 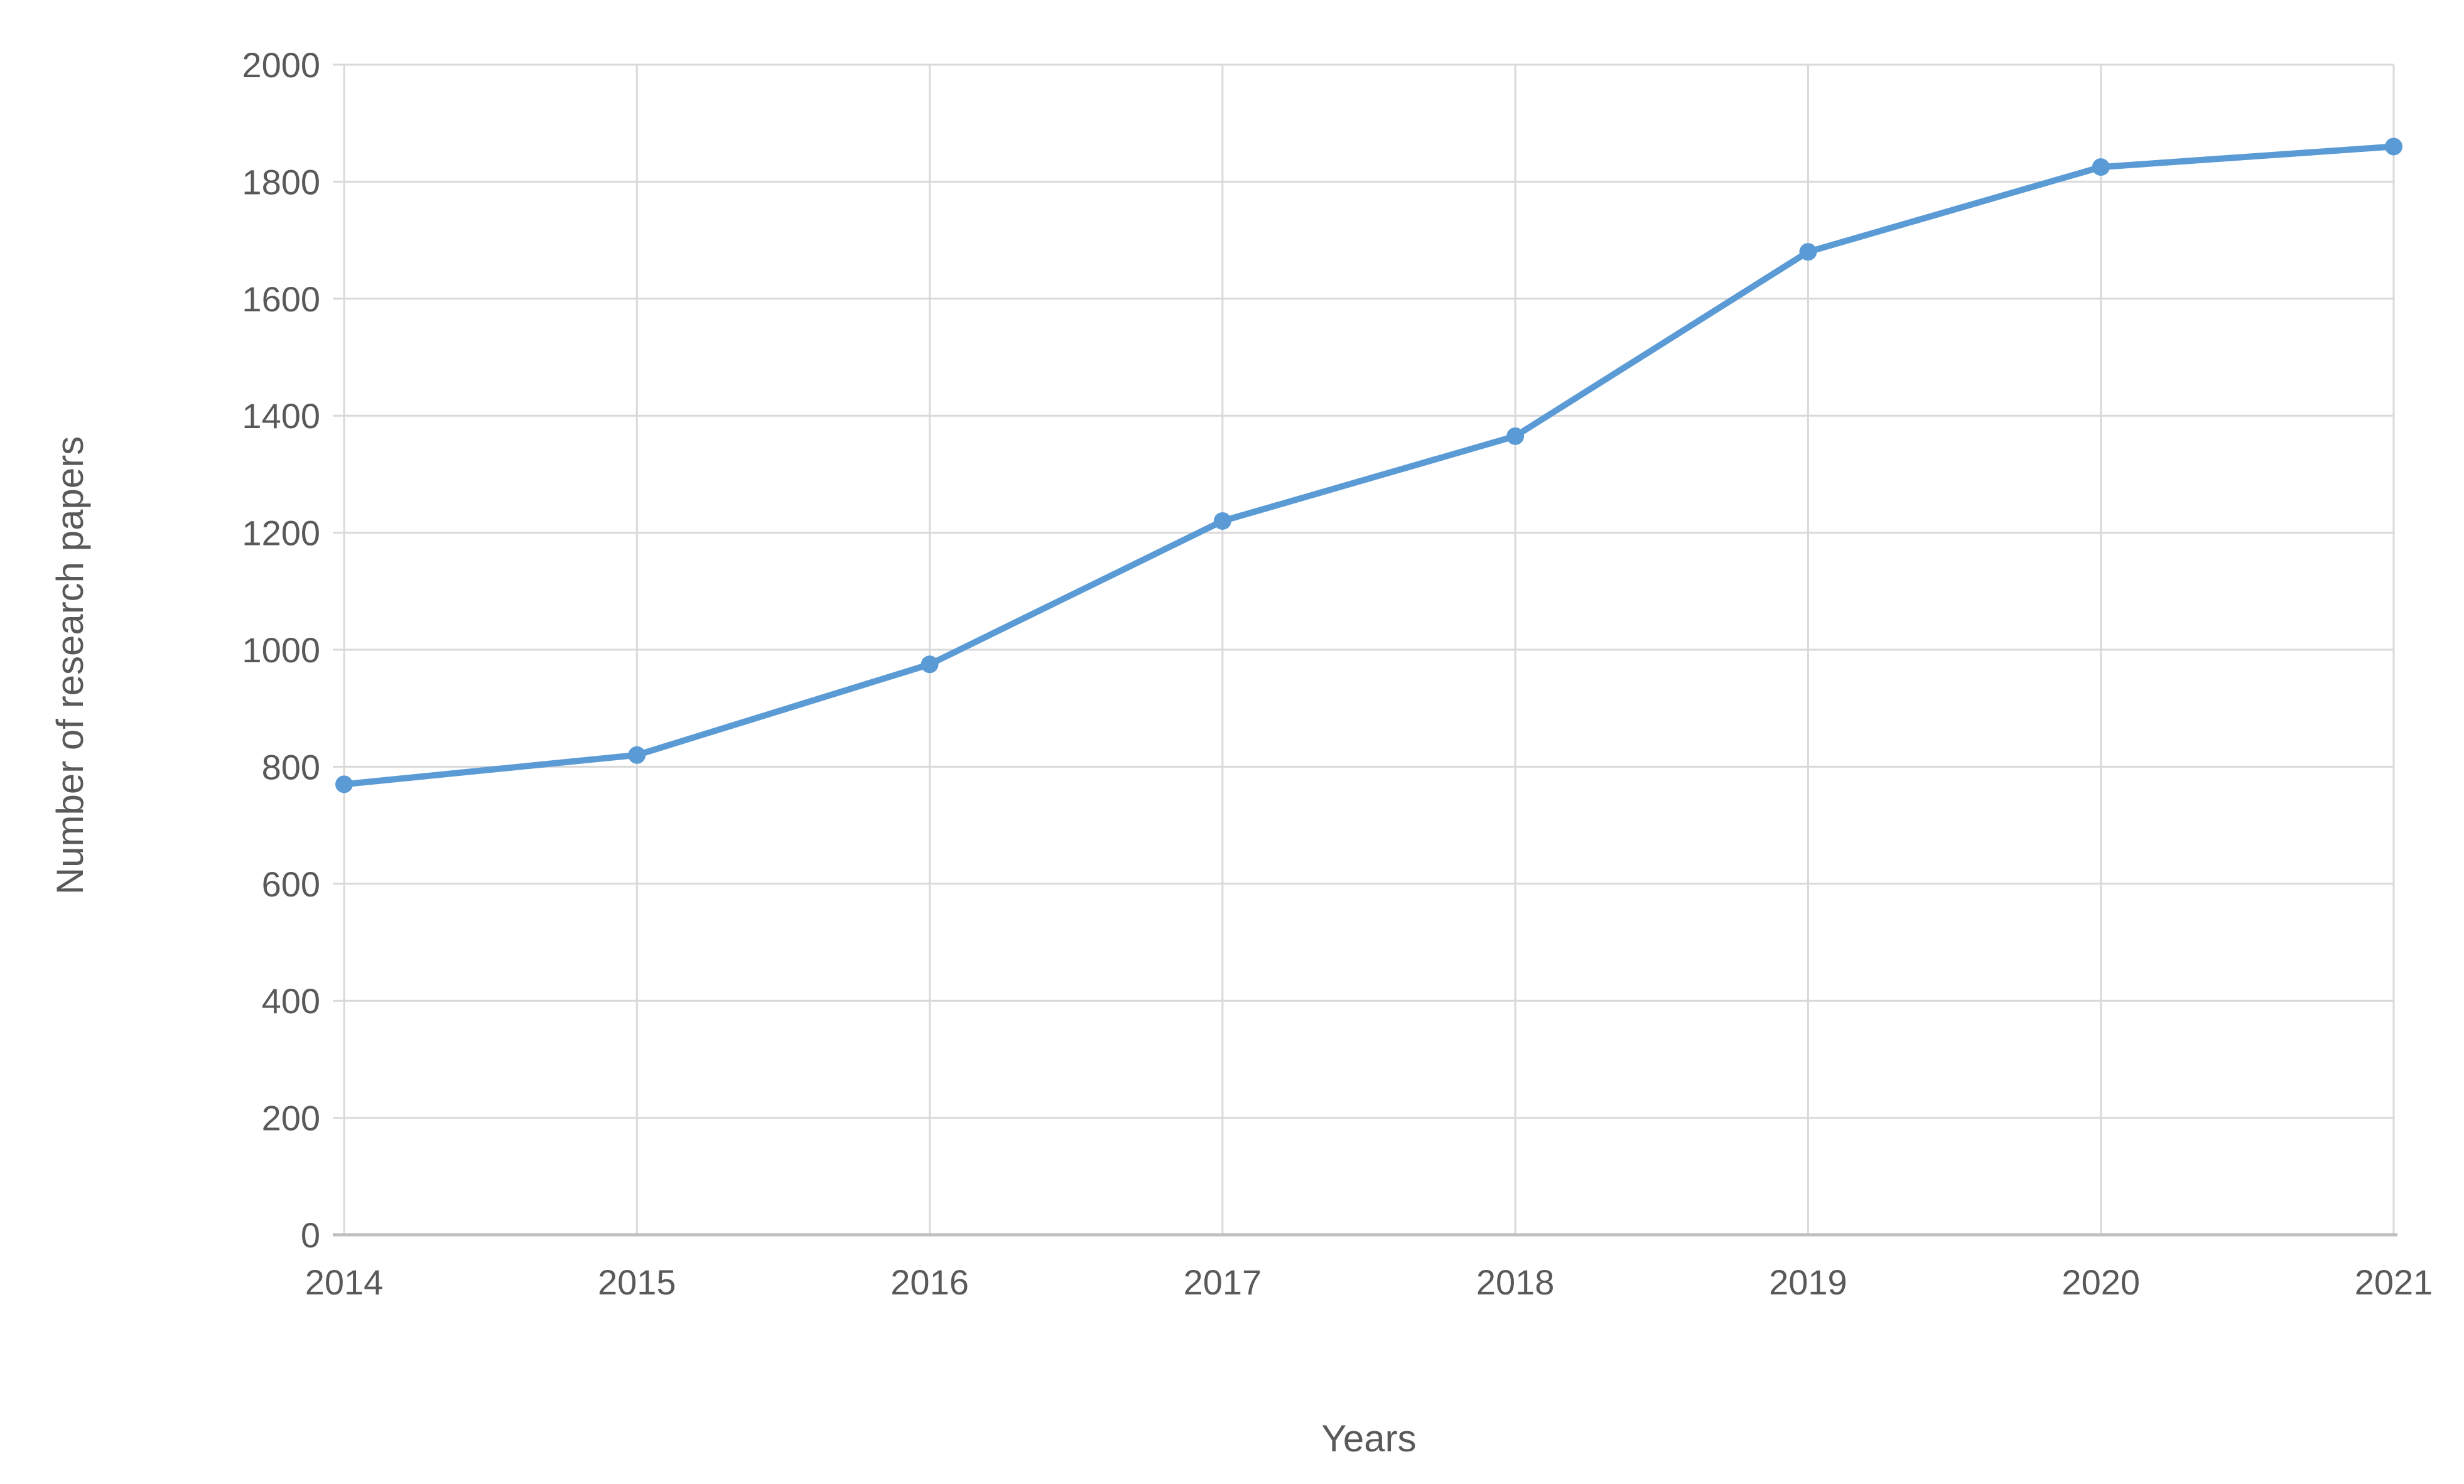 What do you see at coordinates (2394, 1282) in the screenshot?
I see `x-tick-label: 2021` at bounding box center [2394, 1282].